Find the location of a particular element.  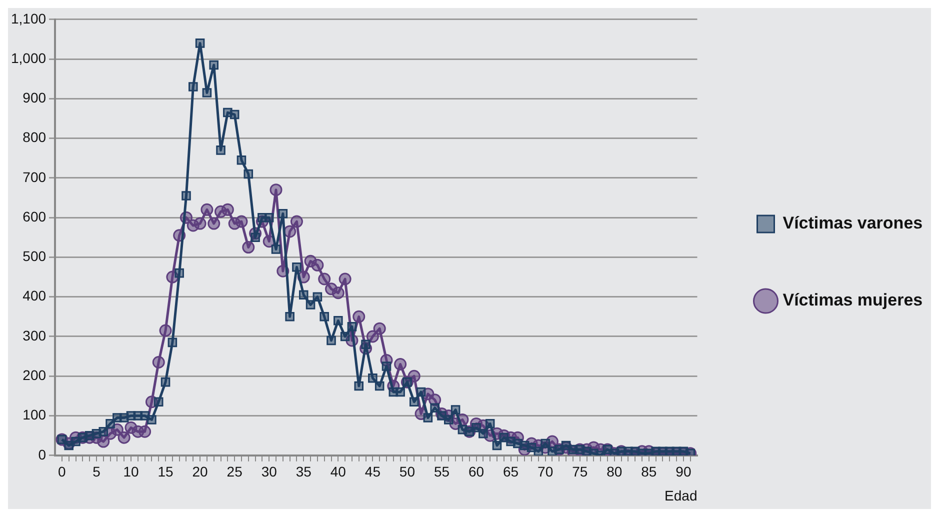

y-tick-label: 1,000 is located at coordinates (28, 58).